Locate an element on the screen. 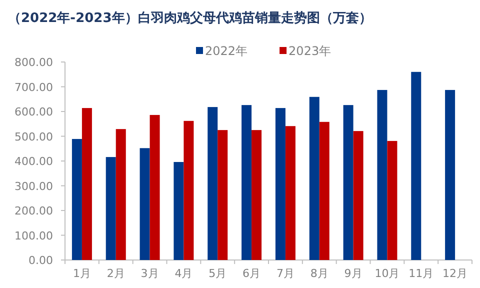  x-tick-label: 4月 is located at coordinates (183, 273).